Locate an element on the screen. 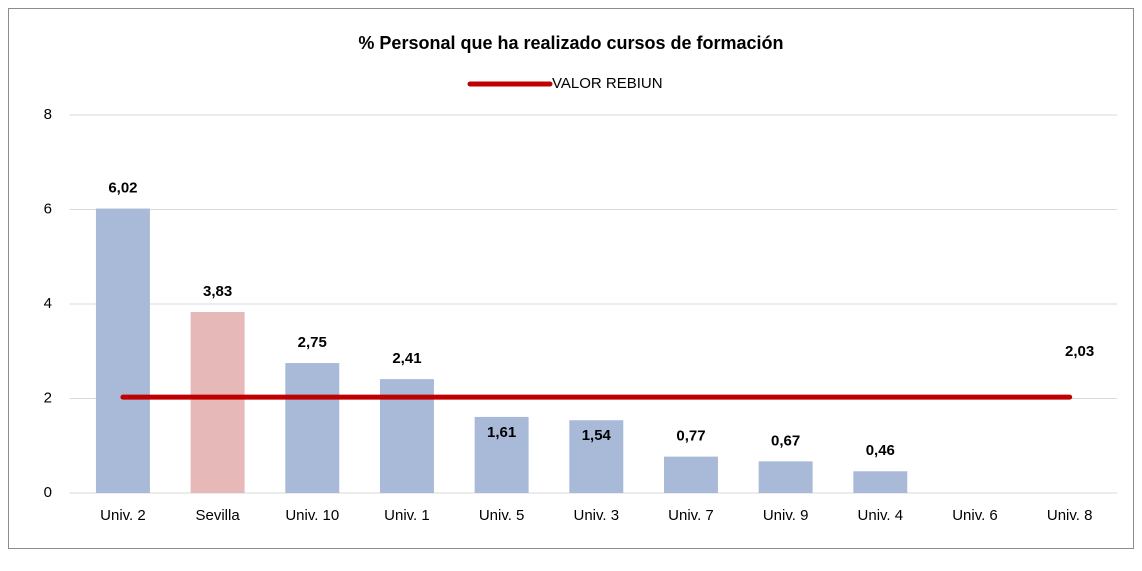  x-tick-label: Sevilla is located at coordinates (218, 515).